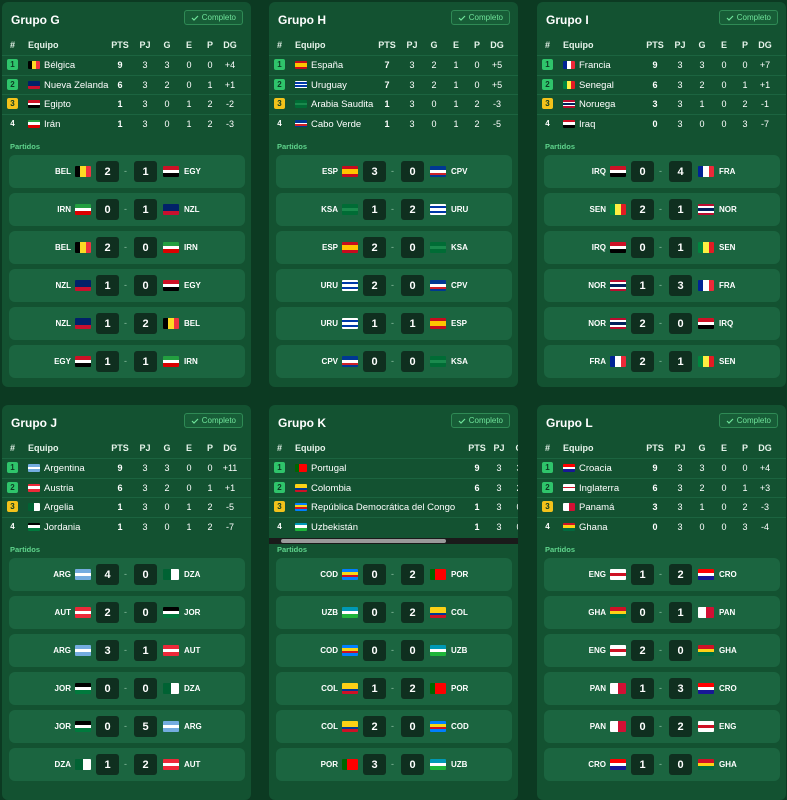 This screenshot has height=800, width=787. What do you see at coordinates (329, 85) in the screenshot?
I see `team-name: Uruguay` at bounding box center [329, 85].